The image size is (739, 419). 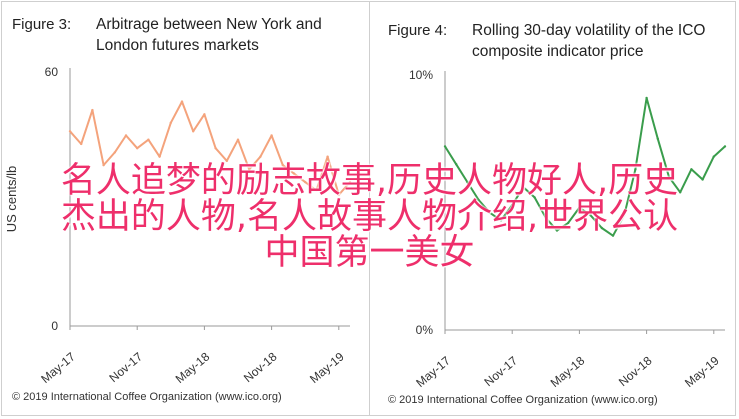 I want to click on figure-4-title-line-2: composite indicator price, so click(x=558, y=51).